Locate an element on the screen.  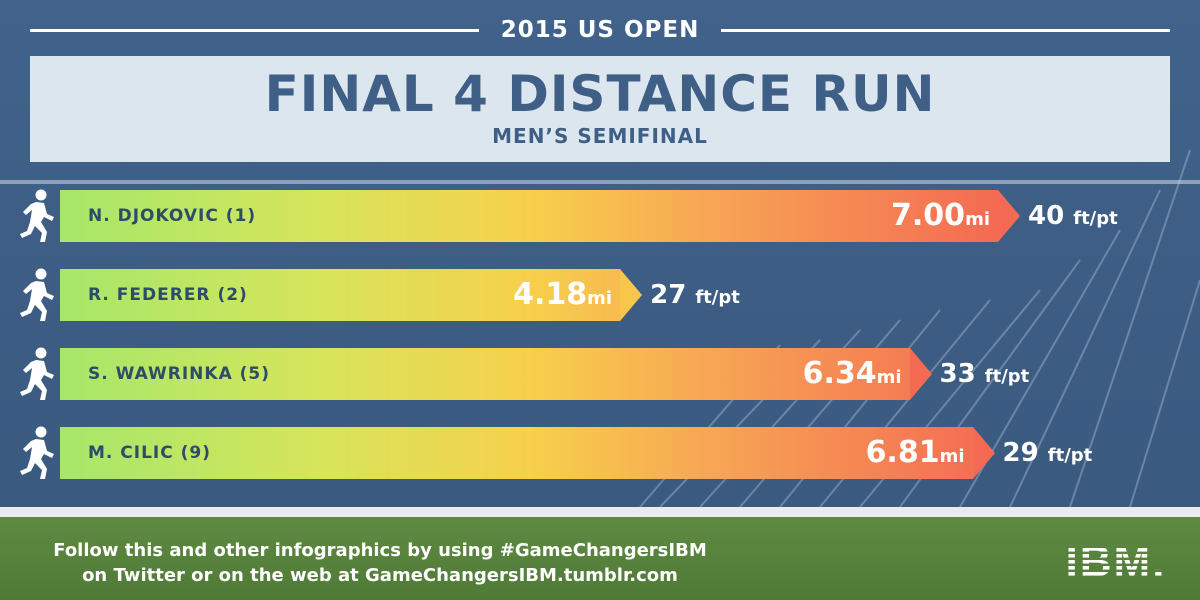
bar-row: S. WAWRINKA (5) 6.34mi 33 ft/pt is located at coordinates (600, 374).